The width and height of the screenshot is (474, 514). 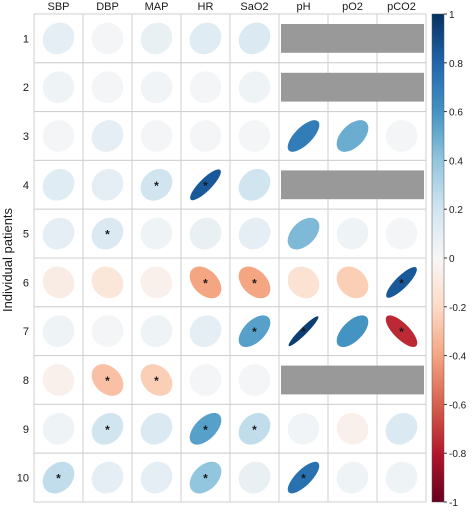 I want to click on colorbar-tick-label: 0, so click(x=452, y=259).